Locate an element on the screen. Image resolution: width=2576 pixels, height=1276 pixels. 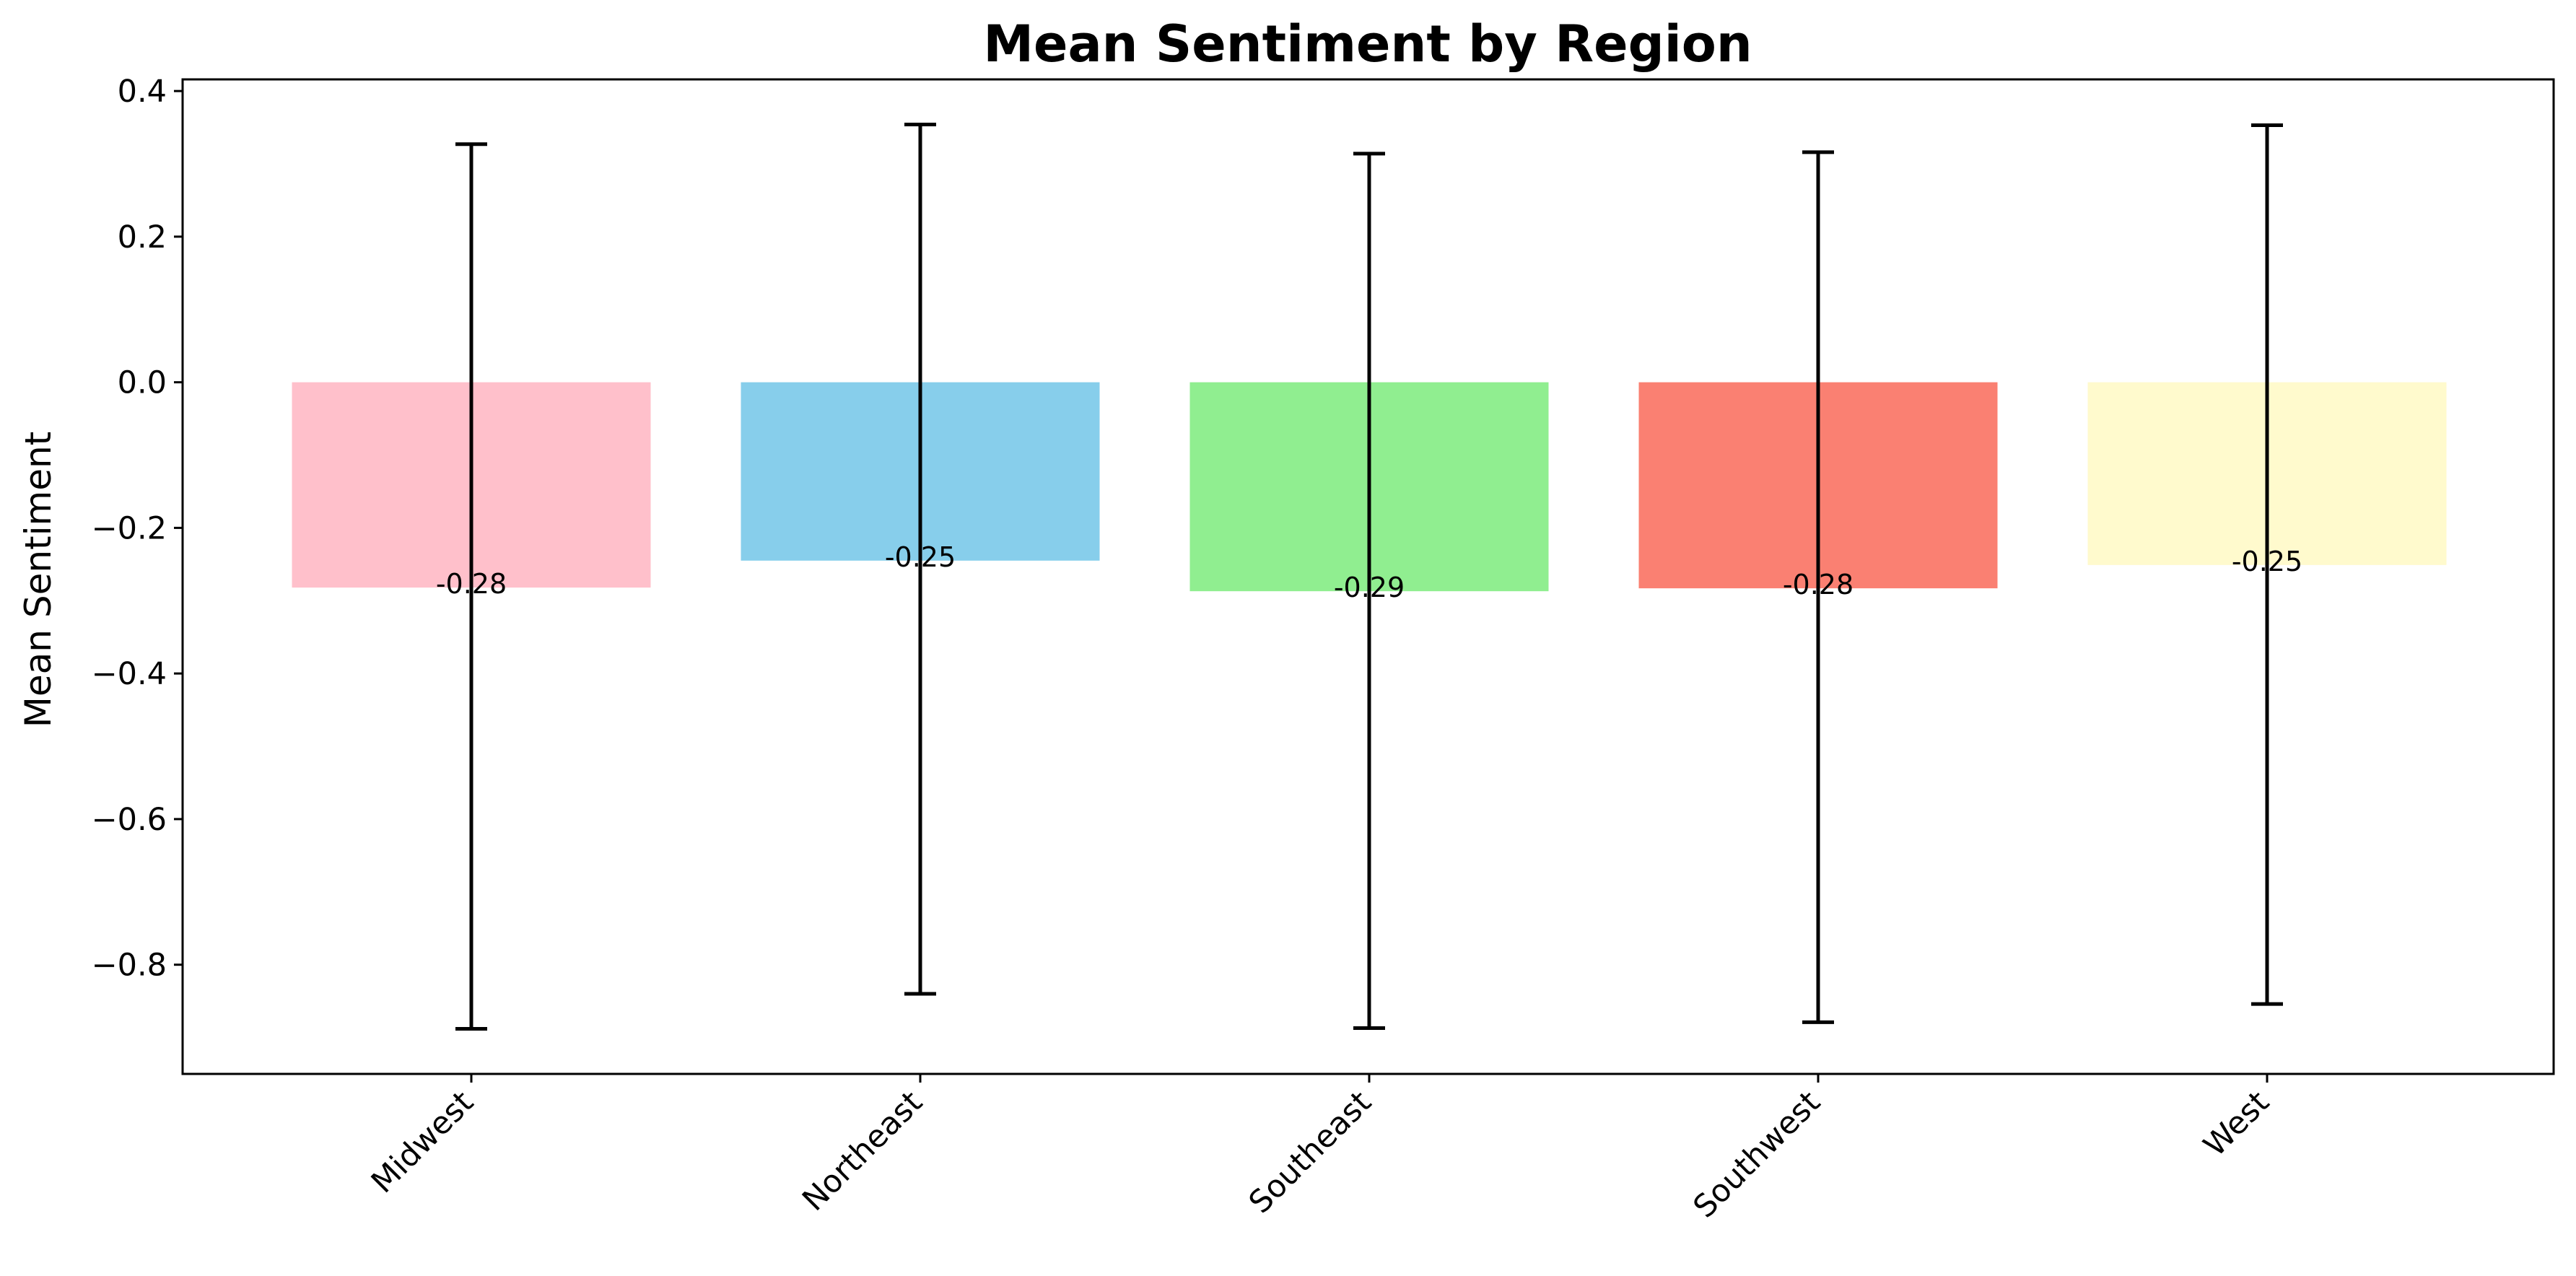
y-tick-label: 0.0 is located at coordinates (142, 383).